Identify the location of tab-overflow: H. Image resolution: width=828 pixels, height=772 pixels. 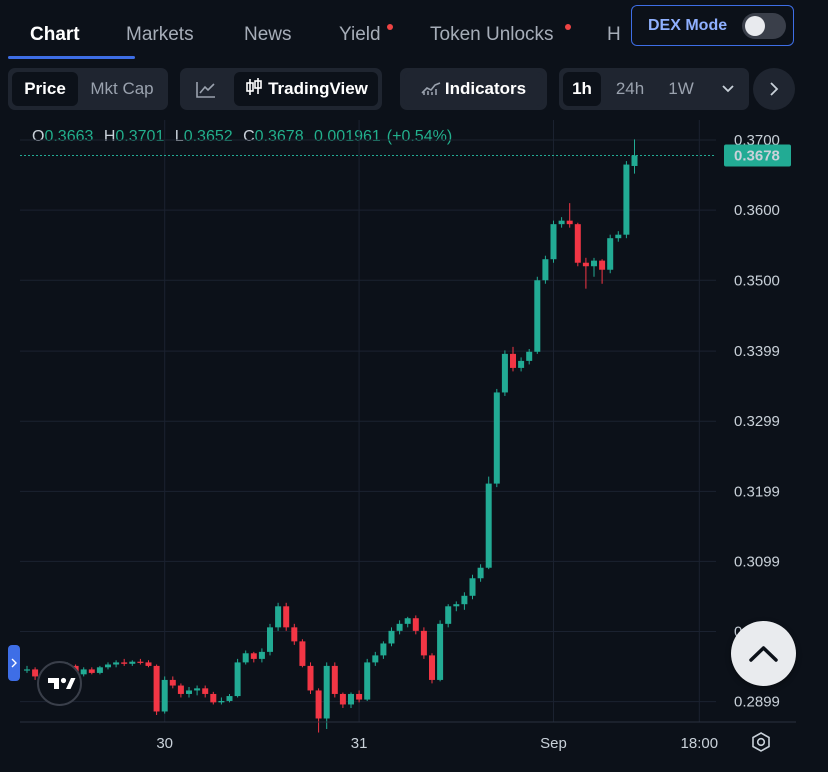
(614, 34).